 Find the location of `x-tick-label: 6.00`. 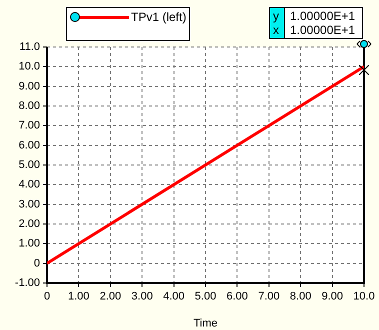

x-tick-label: 6.00 is located at coordinates (237, 296).